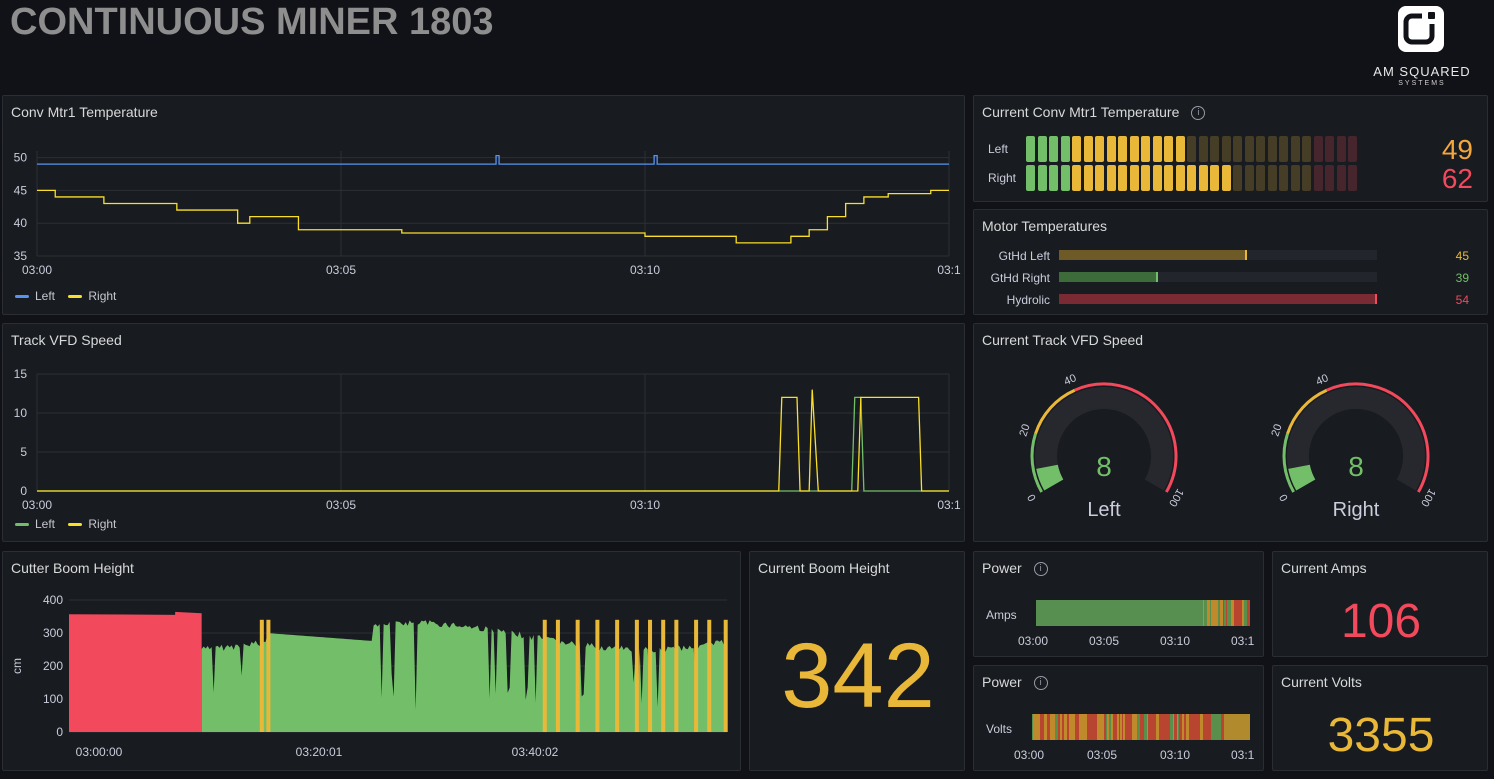 This screenshot has height=779, width=1494. What do you see at coordinates (1381, 621) in the screenshot?
I see `amps-value: 106` at bounding box center [1381, 621].